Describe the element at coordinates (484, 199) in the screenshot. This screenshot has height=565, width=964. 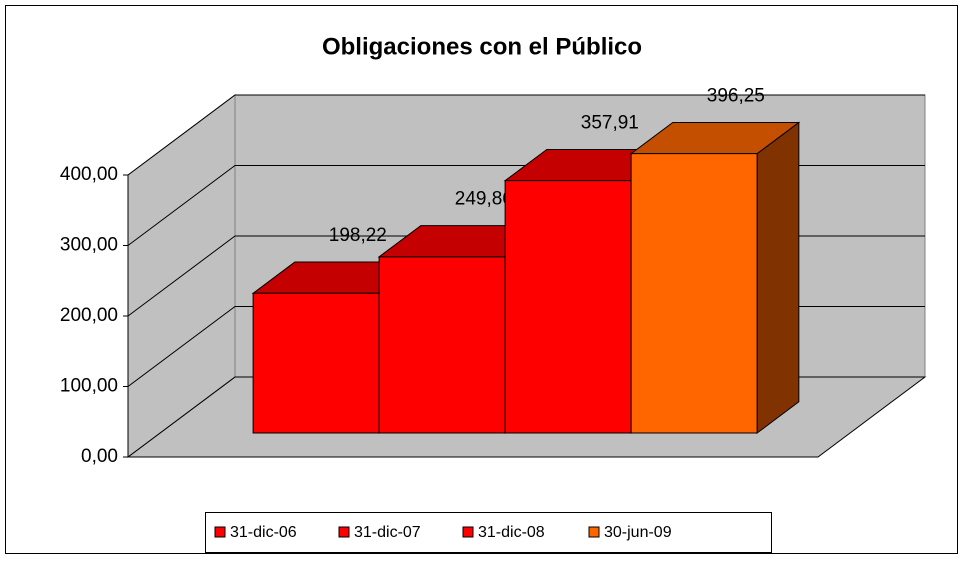
I see `data-label: 249,86` at that location.